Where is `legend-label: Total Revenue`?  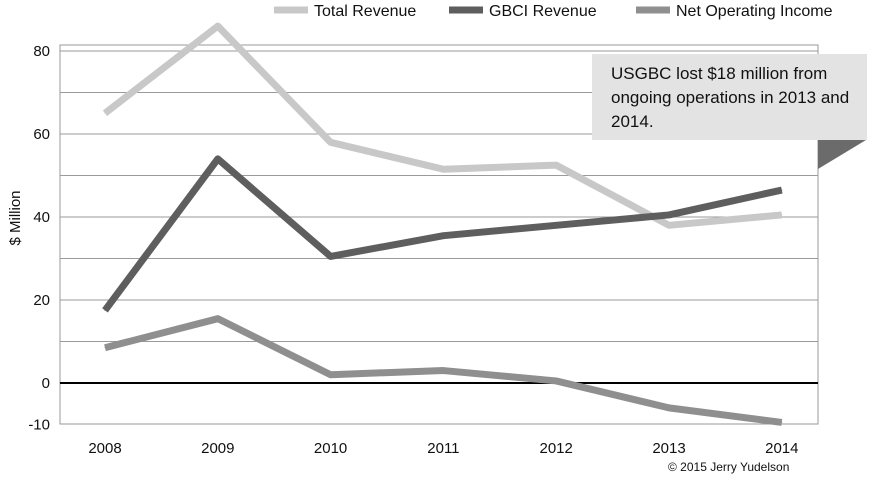
legend-label: Total Revenue is located at coordinates (365, 11).